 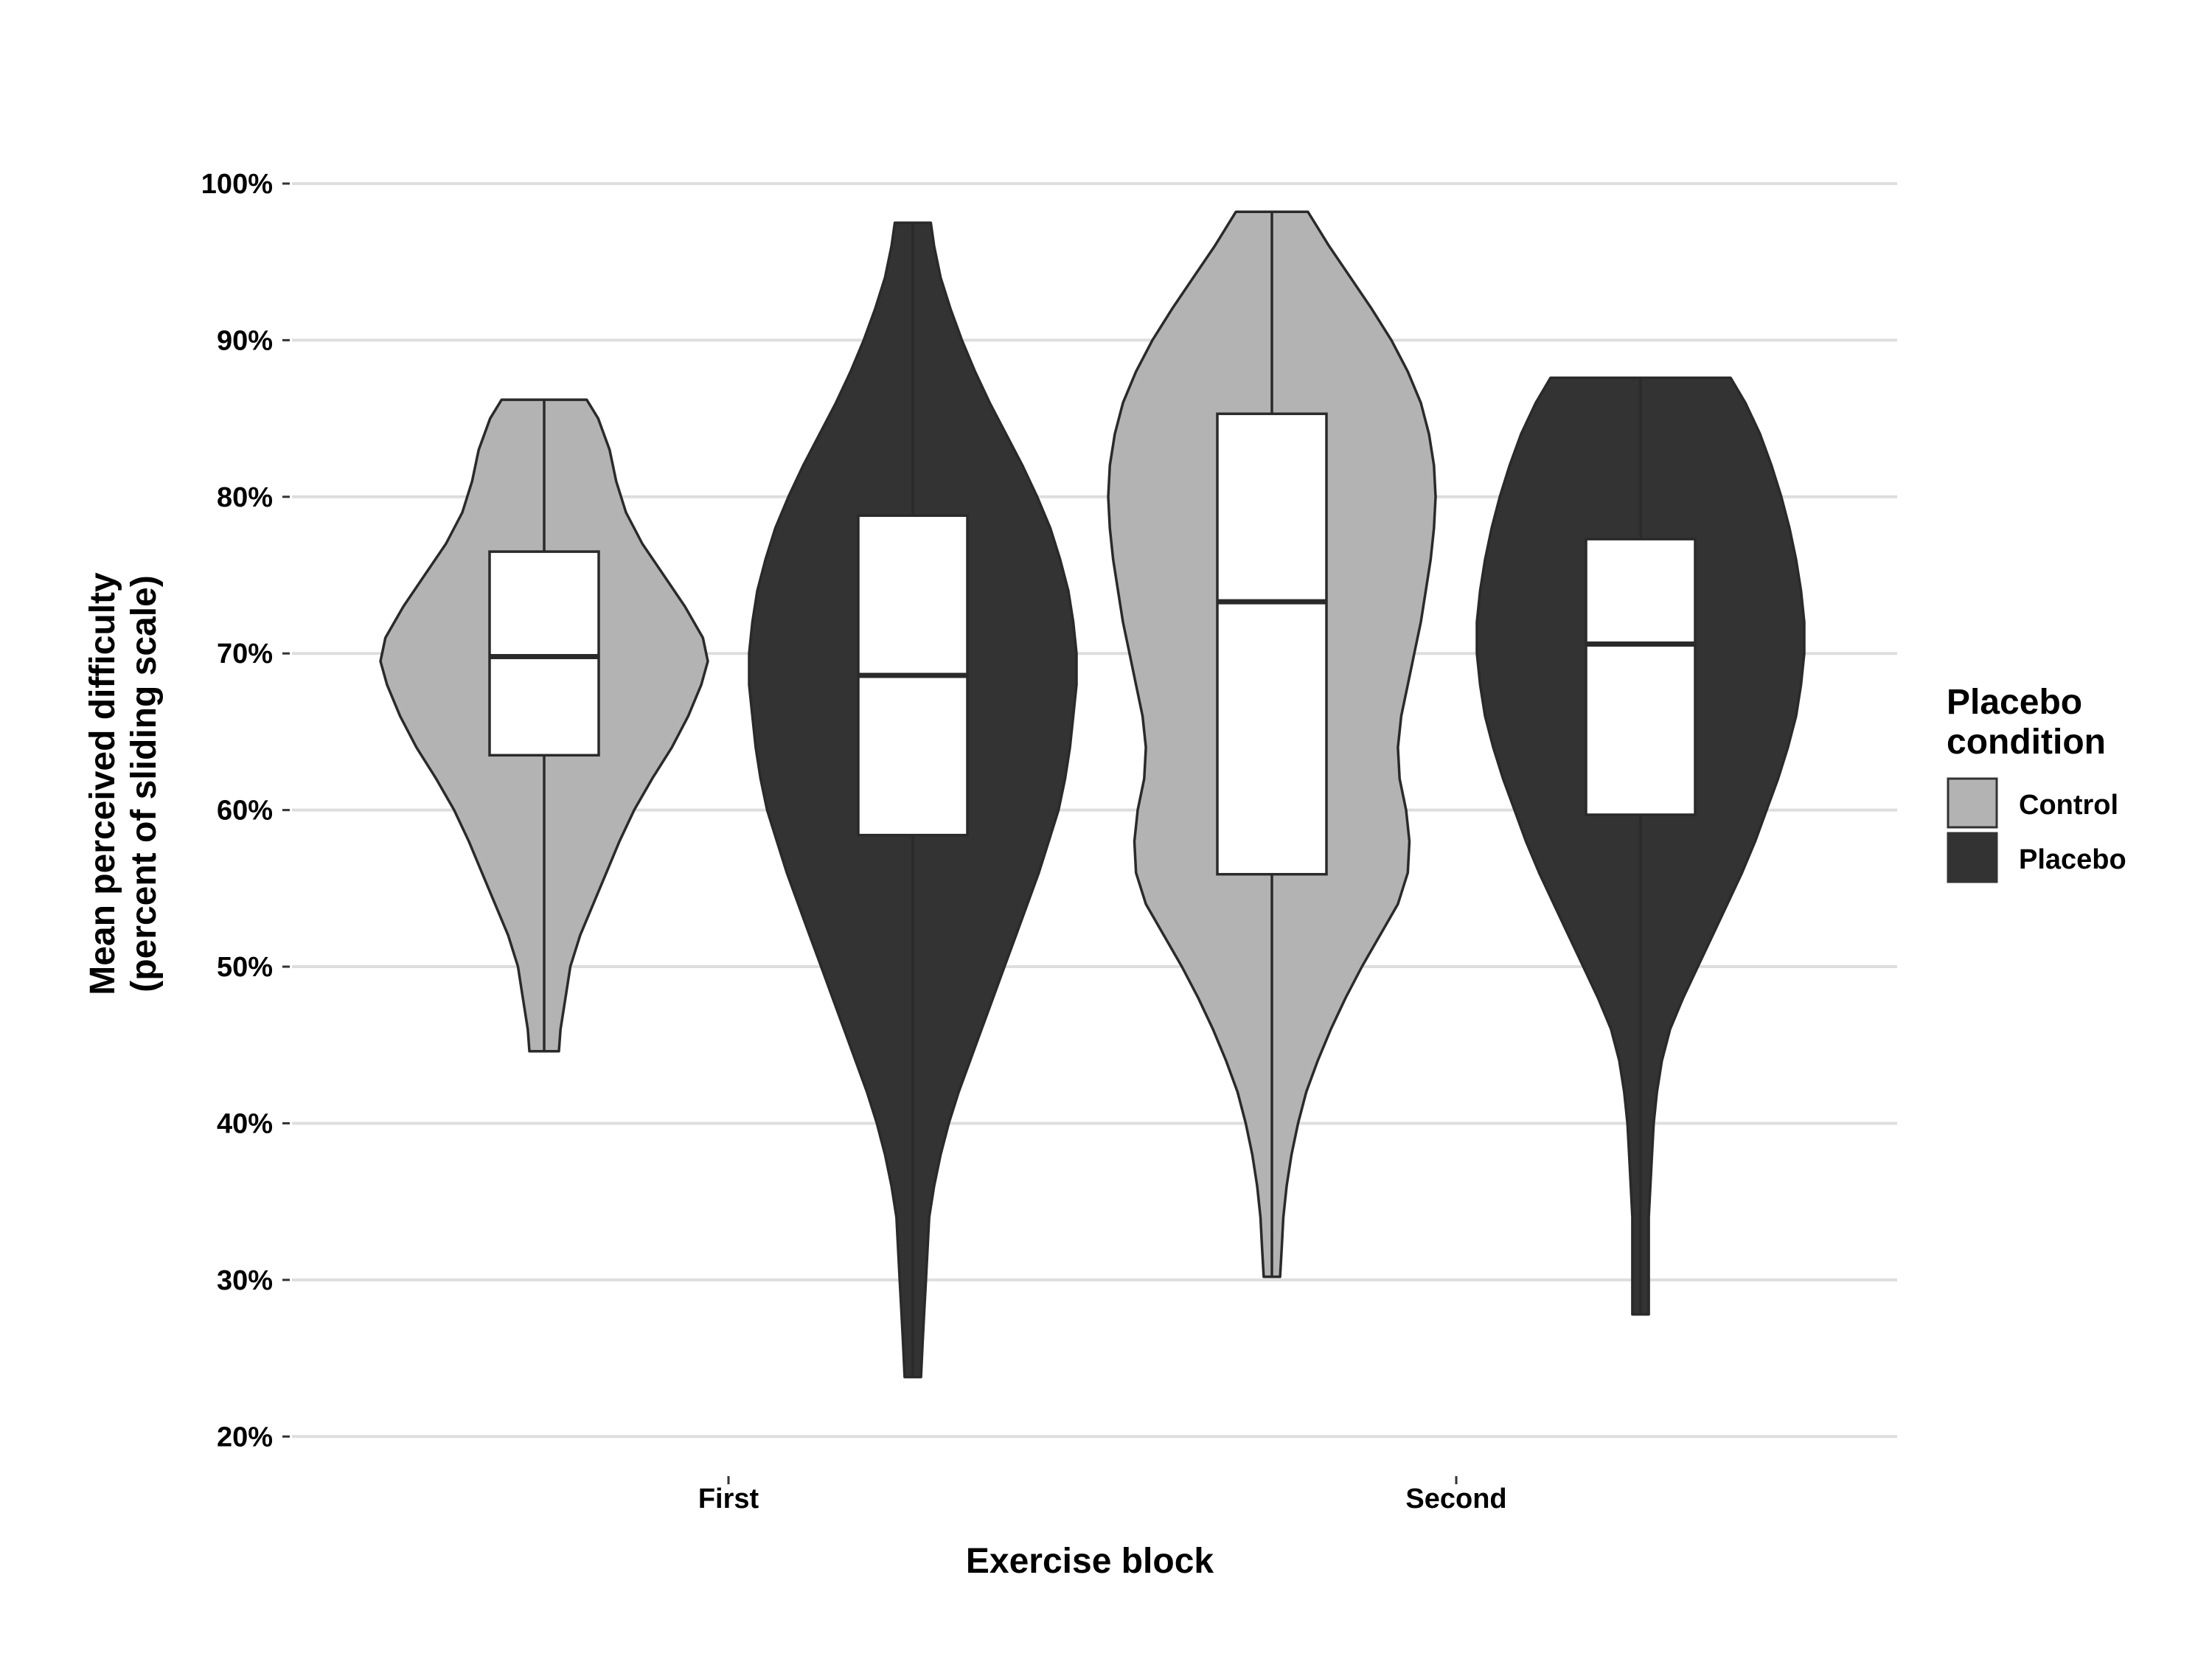 I want to click on y-axis-title-line-1: Mean perceived difficulty, so click(x=102, y=783).